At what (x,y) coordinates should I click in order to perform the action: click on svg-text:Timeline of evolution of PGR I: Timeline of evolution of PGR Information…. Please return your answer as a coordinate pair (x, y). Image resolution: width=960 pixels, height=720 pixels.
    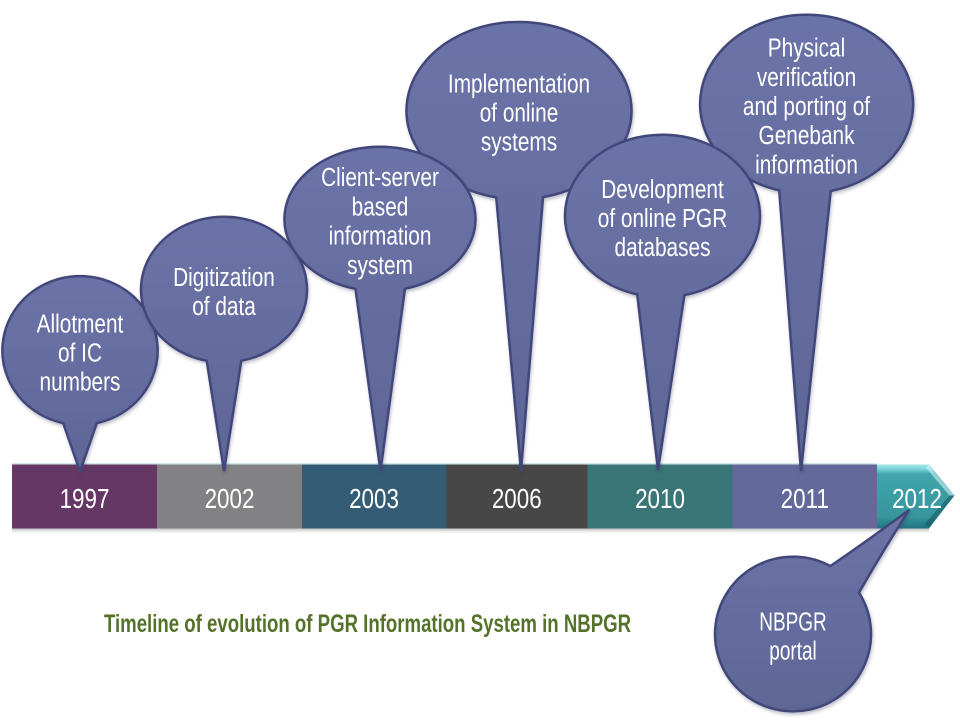
    Looking at the image, I should click on (367, 623).